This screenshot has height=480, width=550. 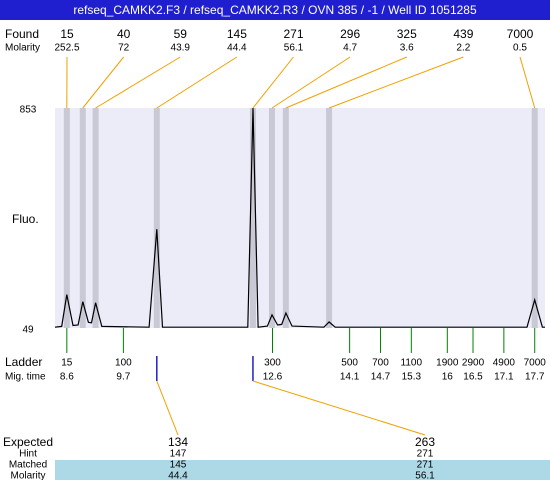 What do you see at coordinates (273, 377) in the screenshot?
I see `ladder-time: 12.6` at bounding box center [273, 377].